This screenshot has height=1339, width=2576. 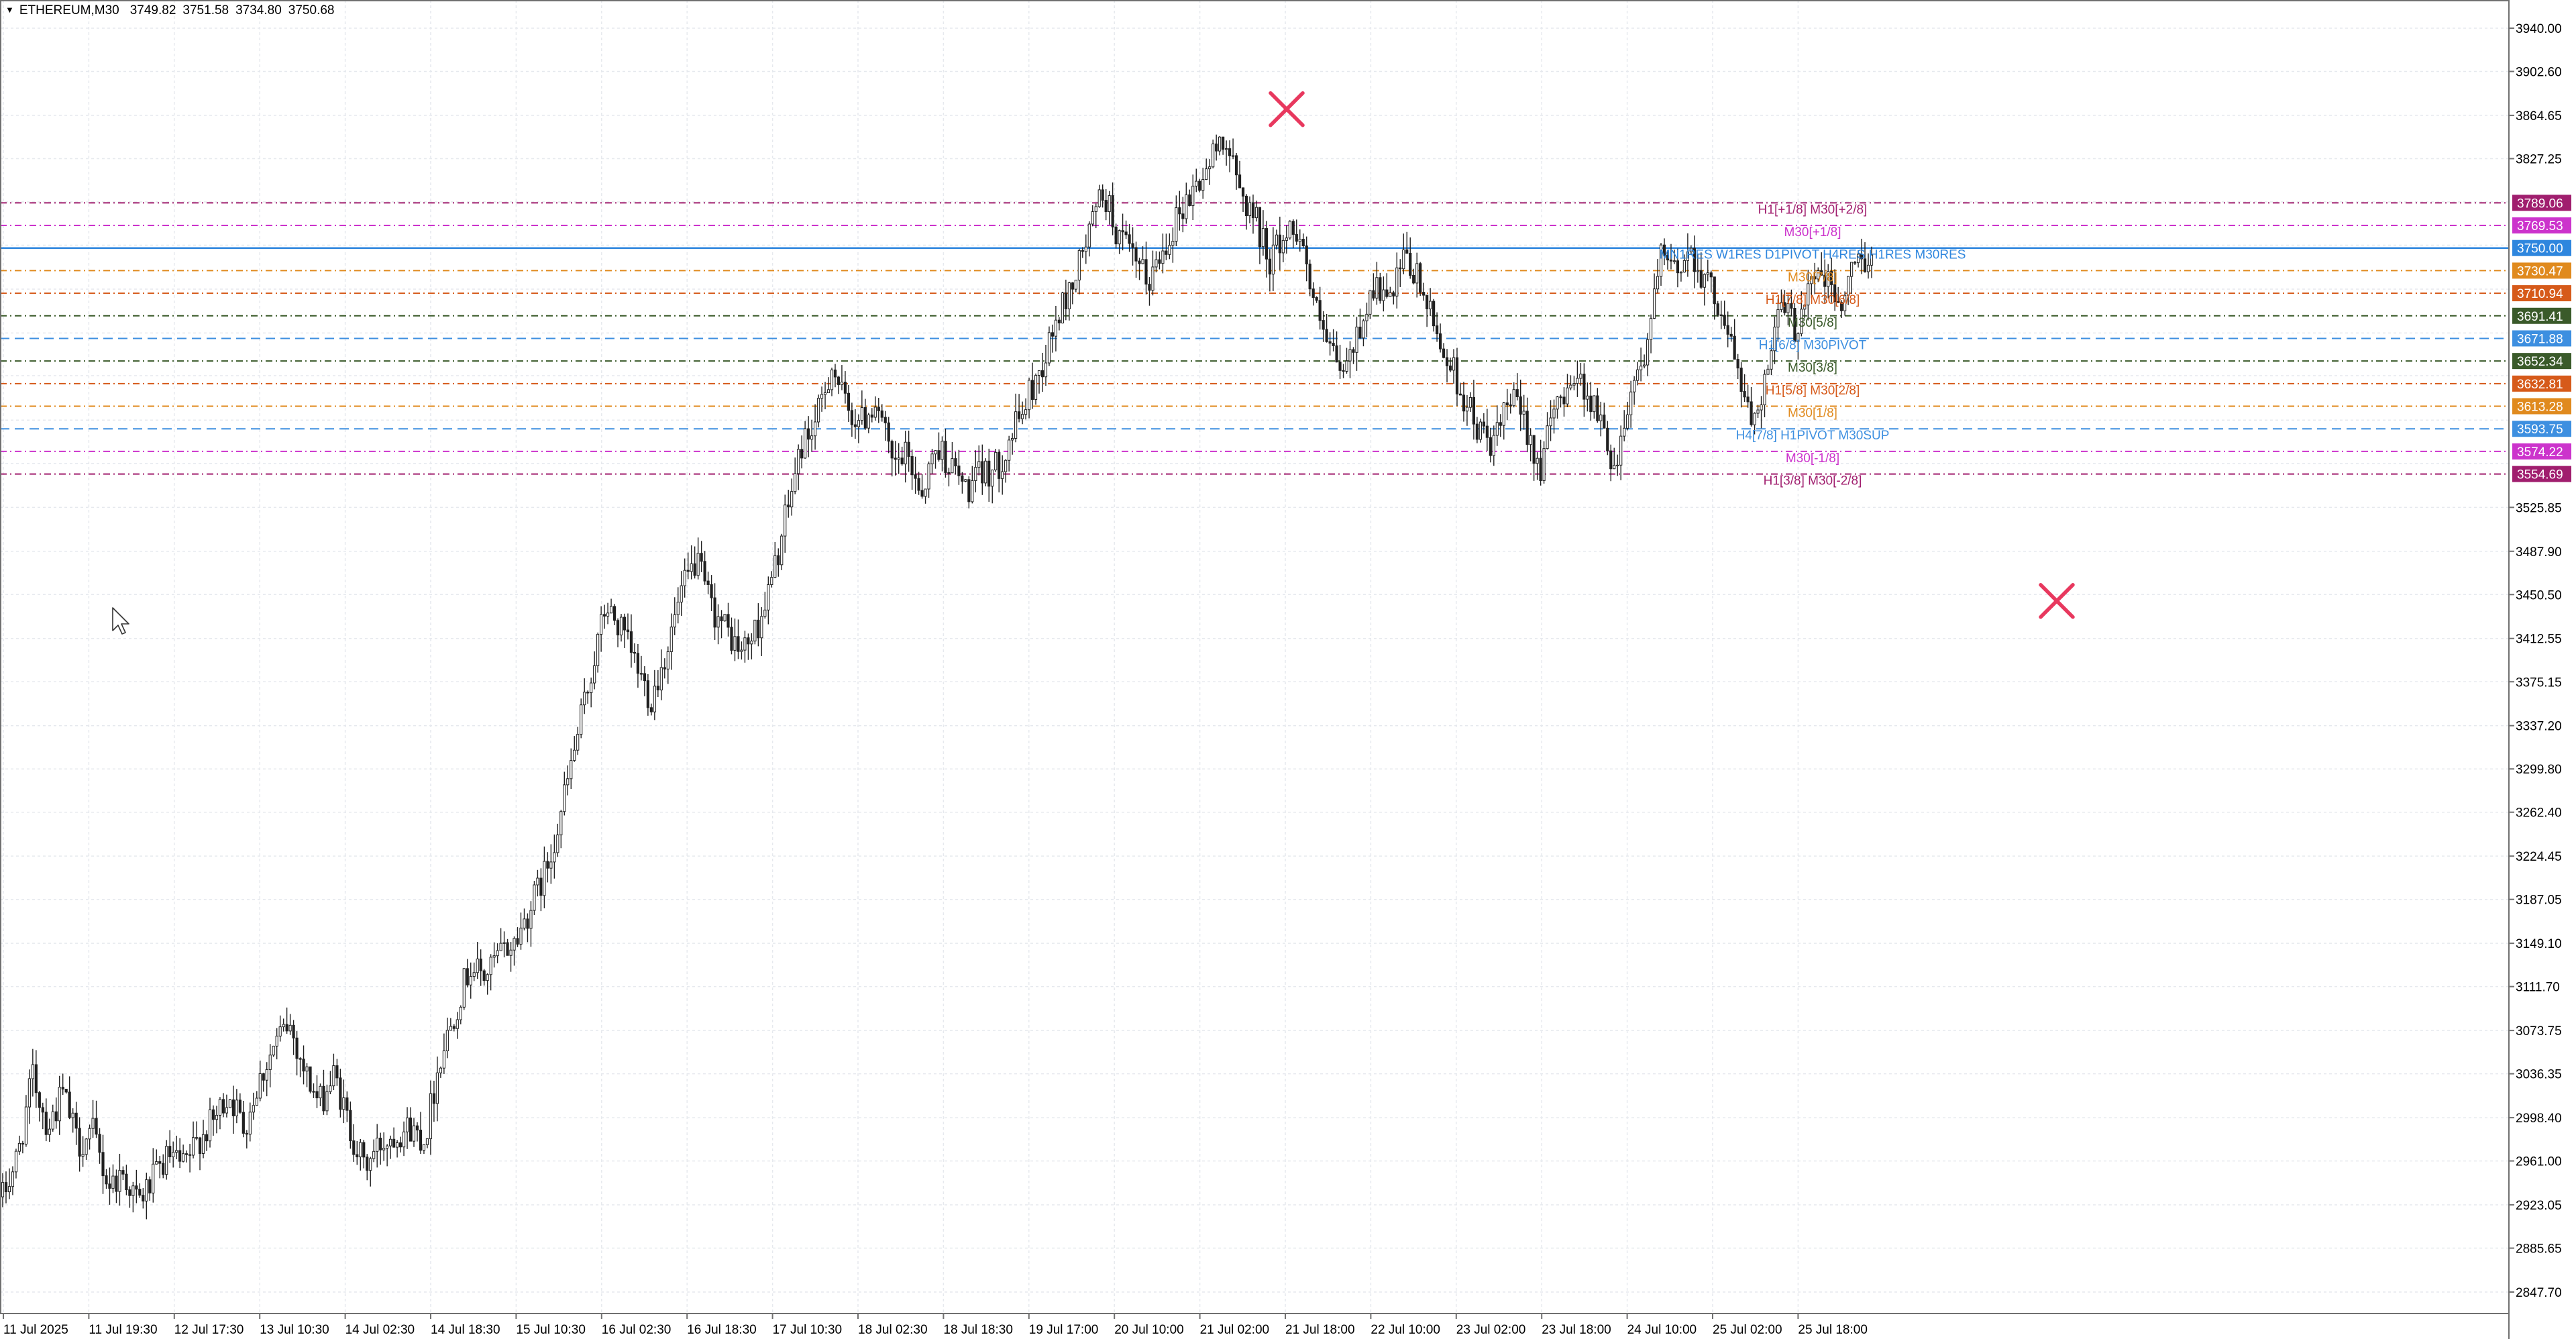 What do you see at coordinates (1813, 436) in the screenshot?
I see `level-label: H4[7/8] H1PIVOT M30SUP` at bounding box center [1813, 436].